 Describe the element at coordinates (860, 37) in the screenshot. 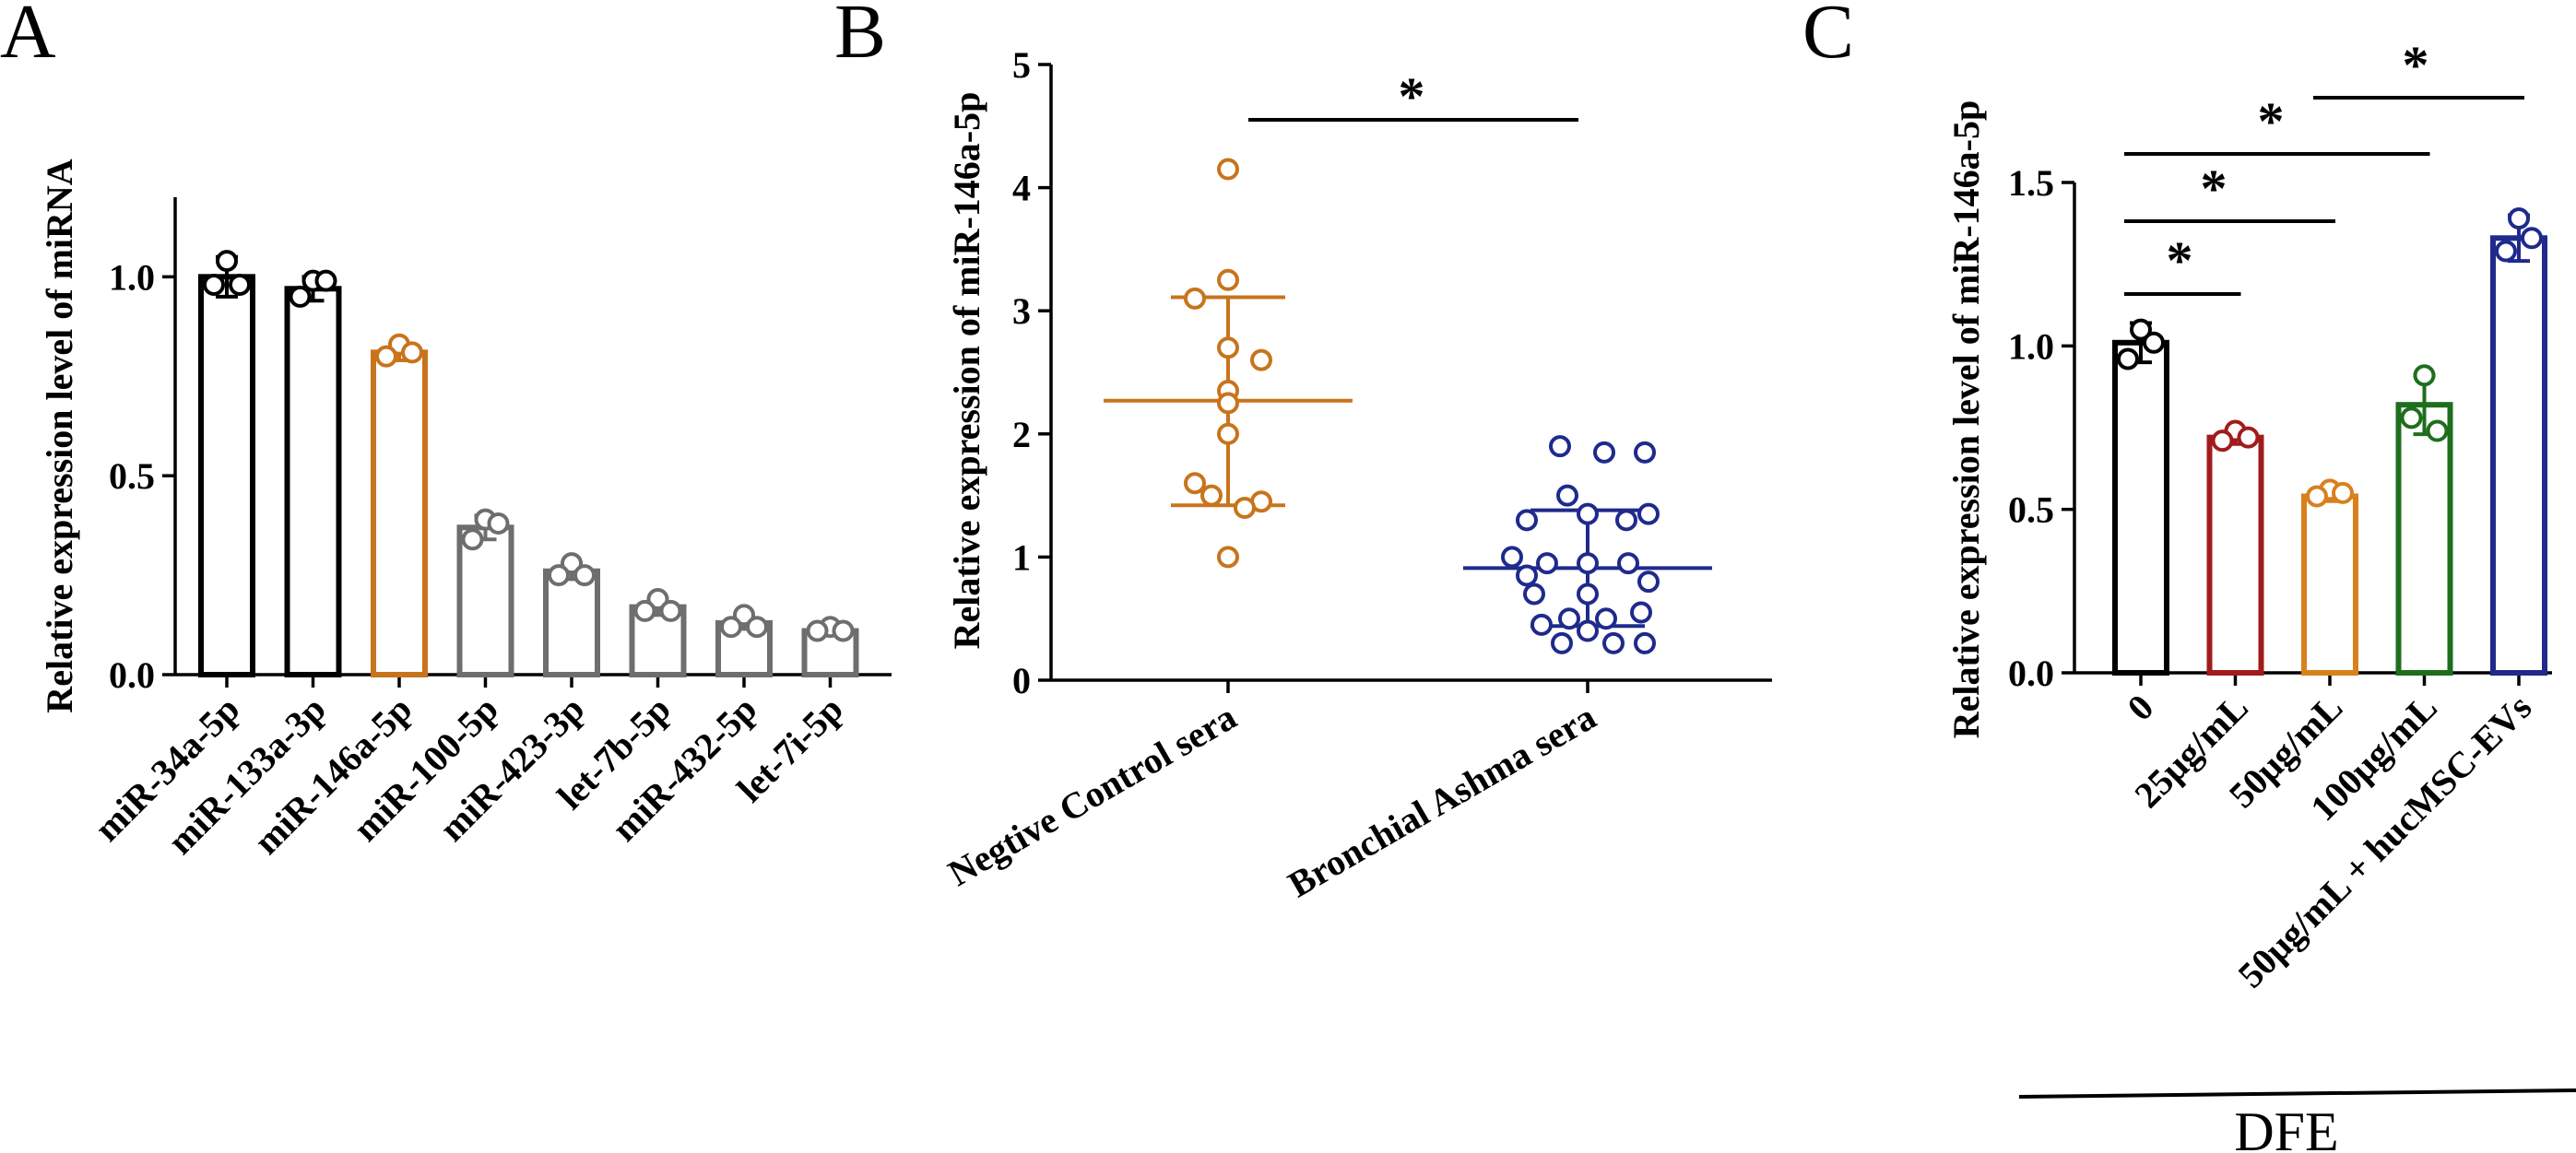

I see `panel-letter-b: B` at that location.